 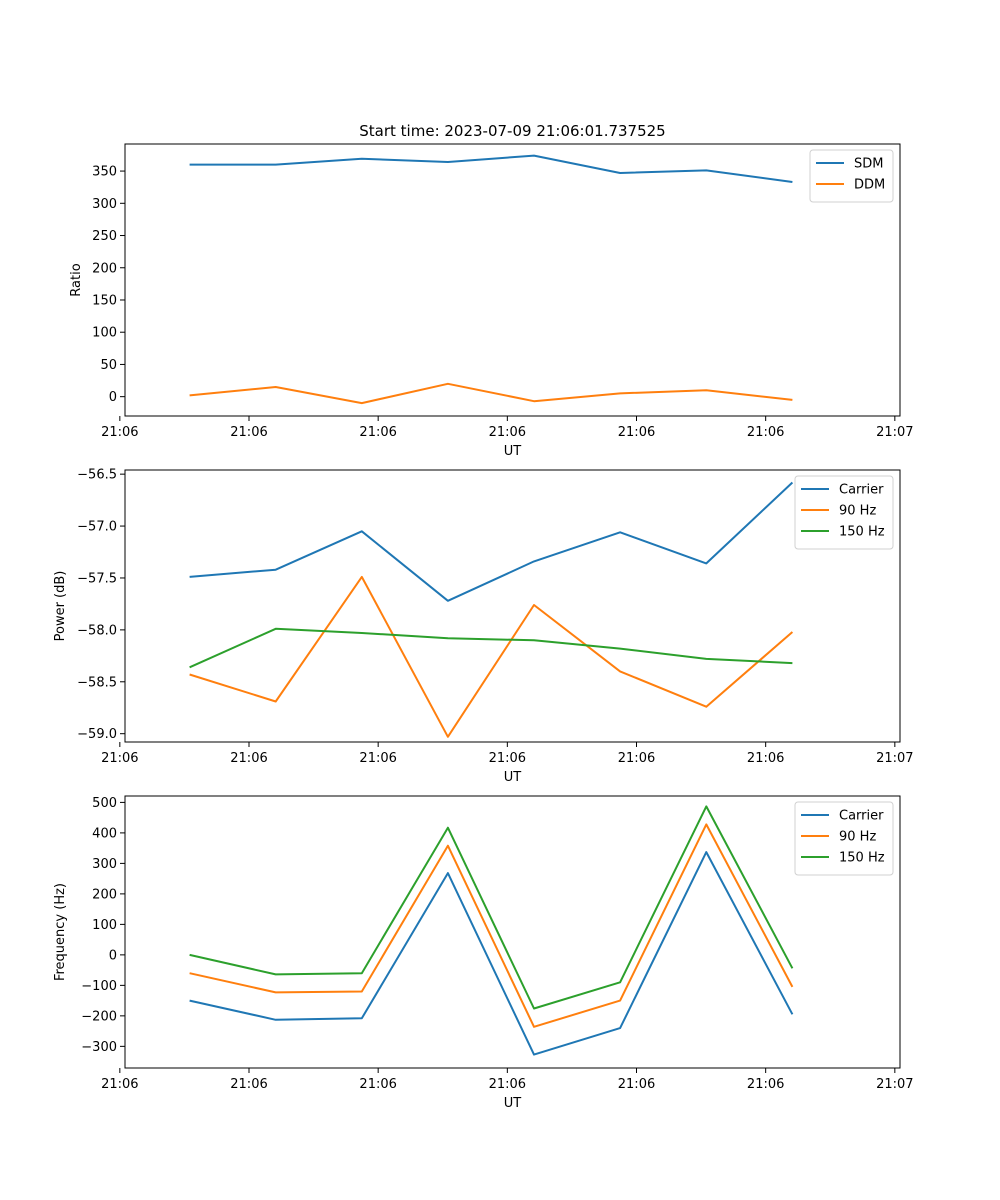 What do you see at coordinates (108, 365) in the screenshot?
I see `y-tick-label: 50` at bounding box center [108, 365].